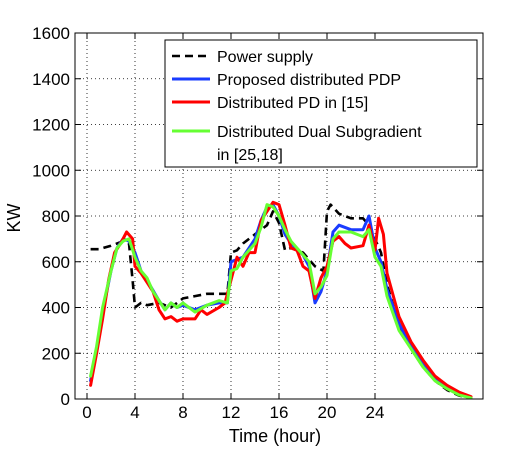  What do you see at coordinates (292, 103) in the screenshot?
I see `legend-label-2: Distributed PD in [15]` at bounding box center [292, 103].